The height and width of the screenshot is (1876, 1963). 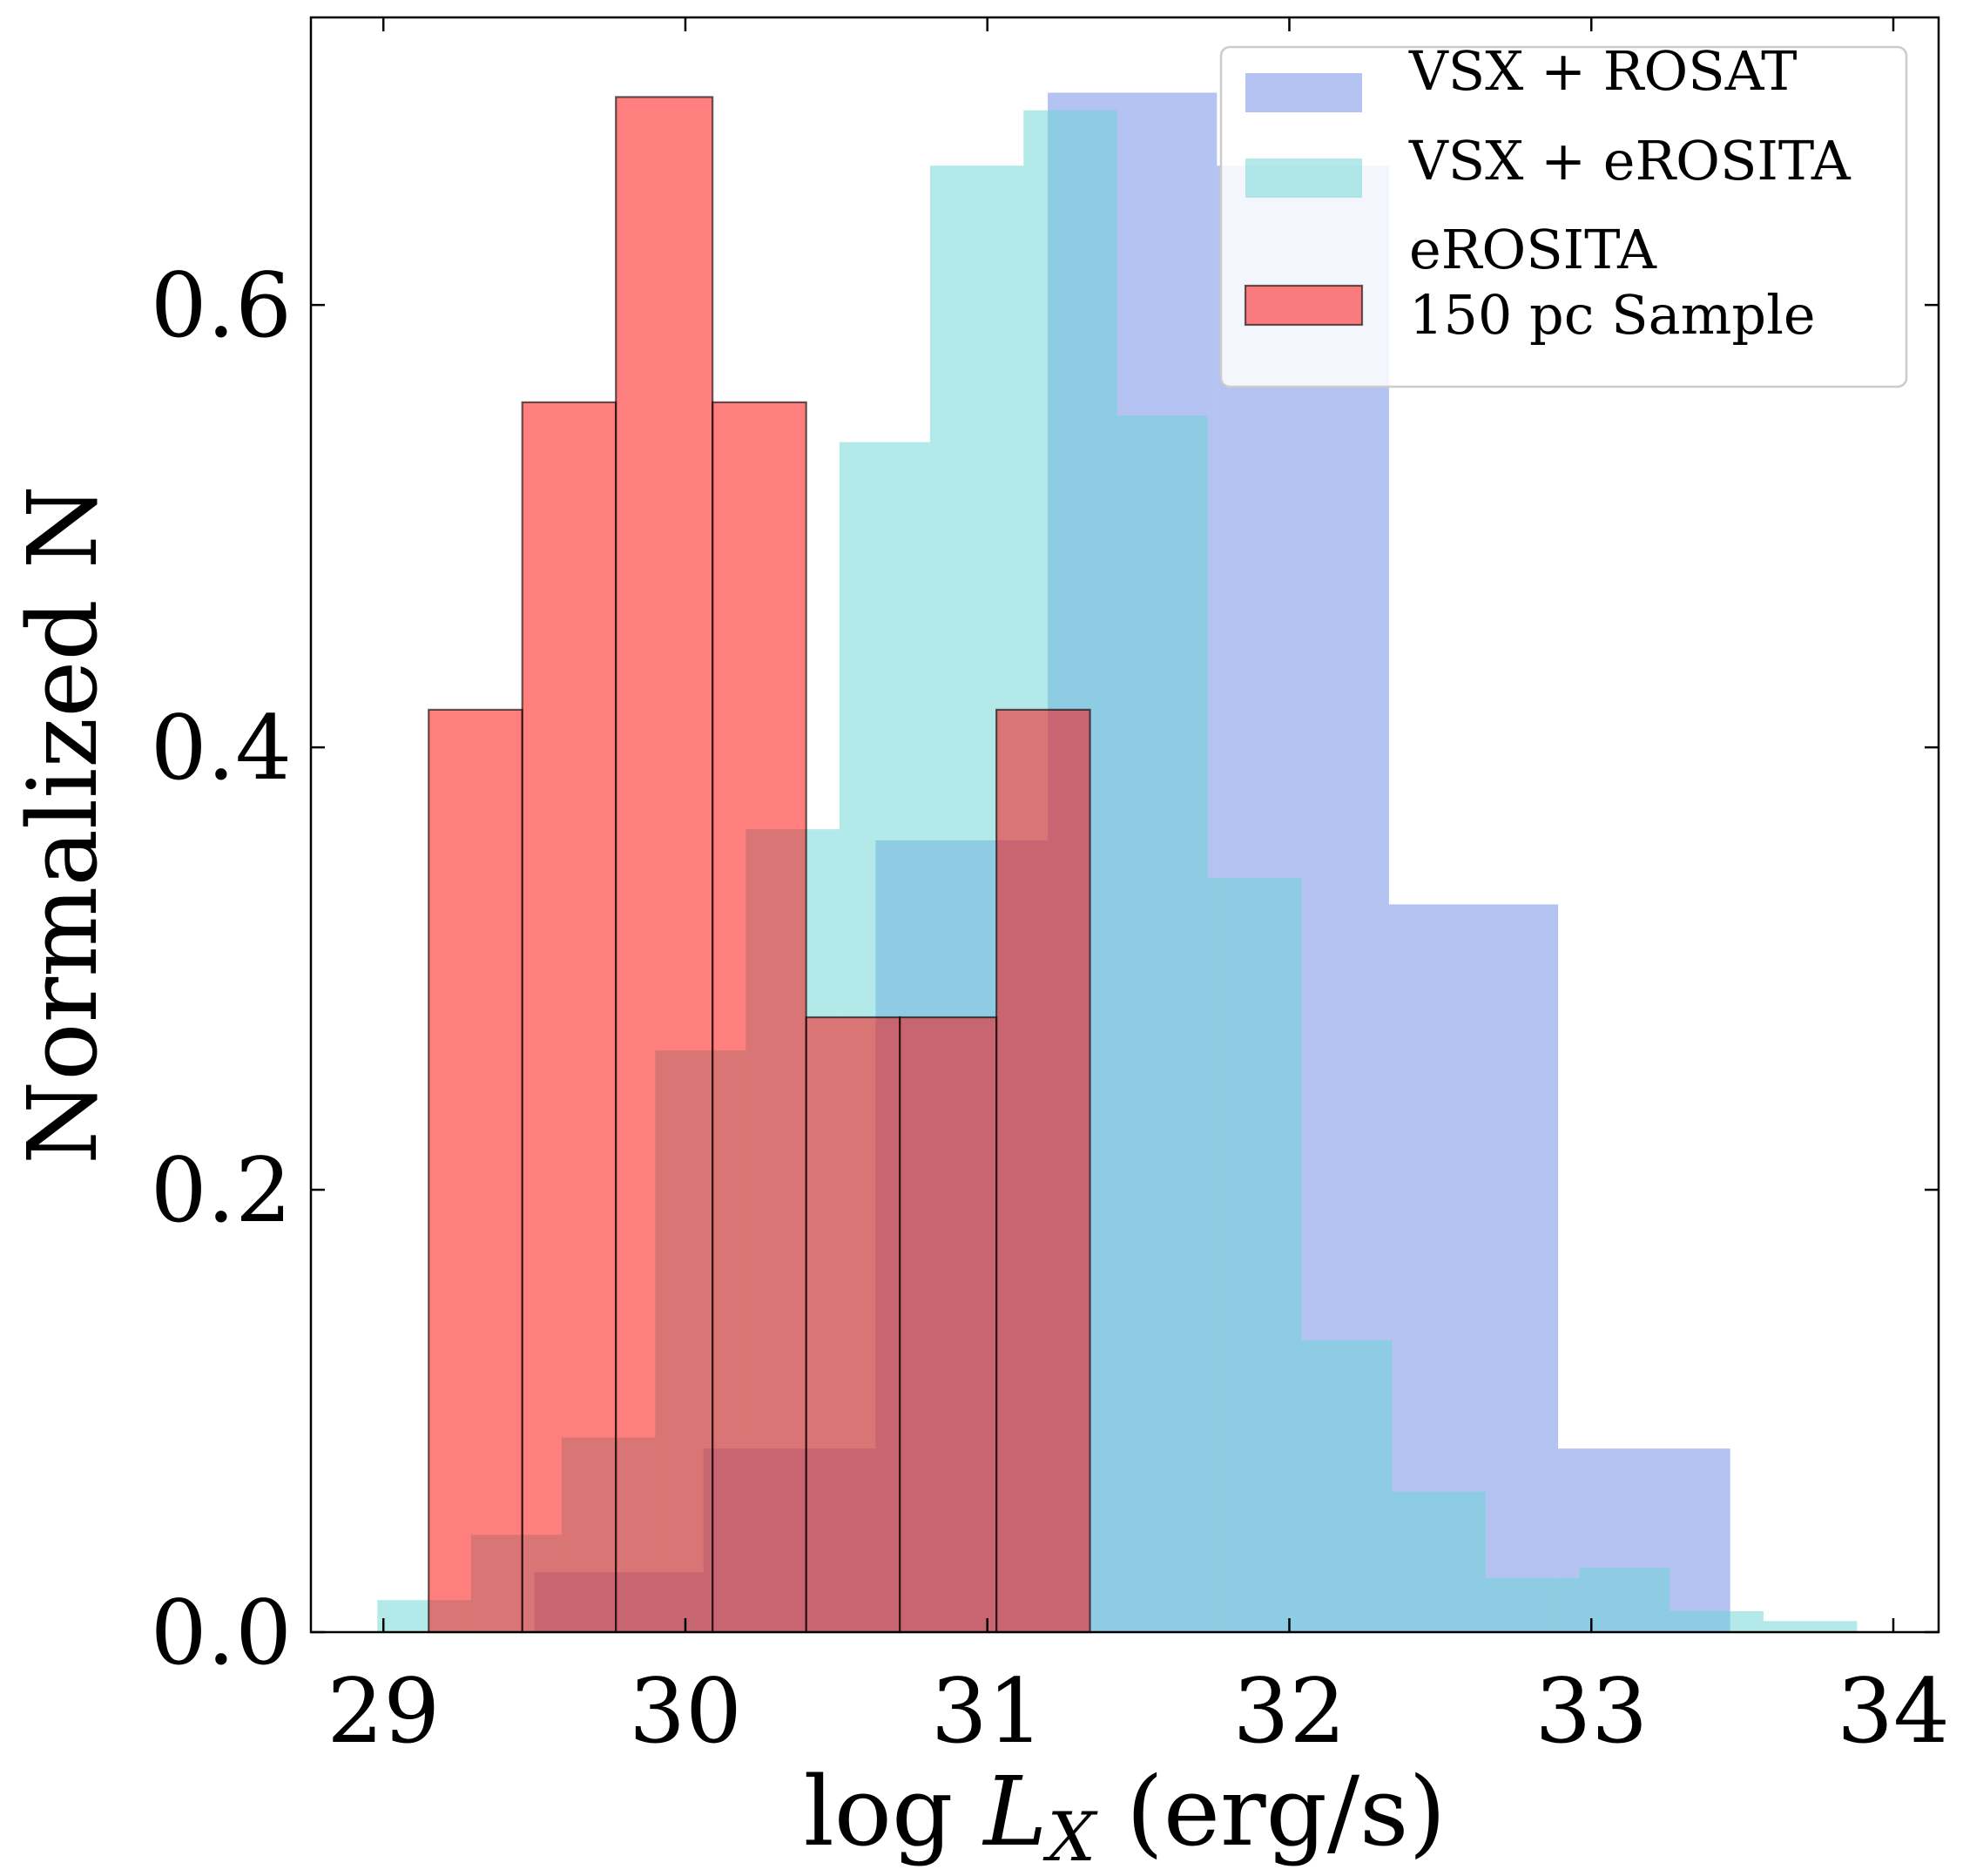 I want to click on vsx-erosita-legend-swatch, so click(x=1304, y=178).